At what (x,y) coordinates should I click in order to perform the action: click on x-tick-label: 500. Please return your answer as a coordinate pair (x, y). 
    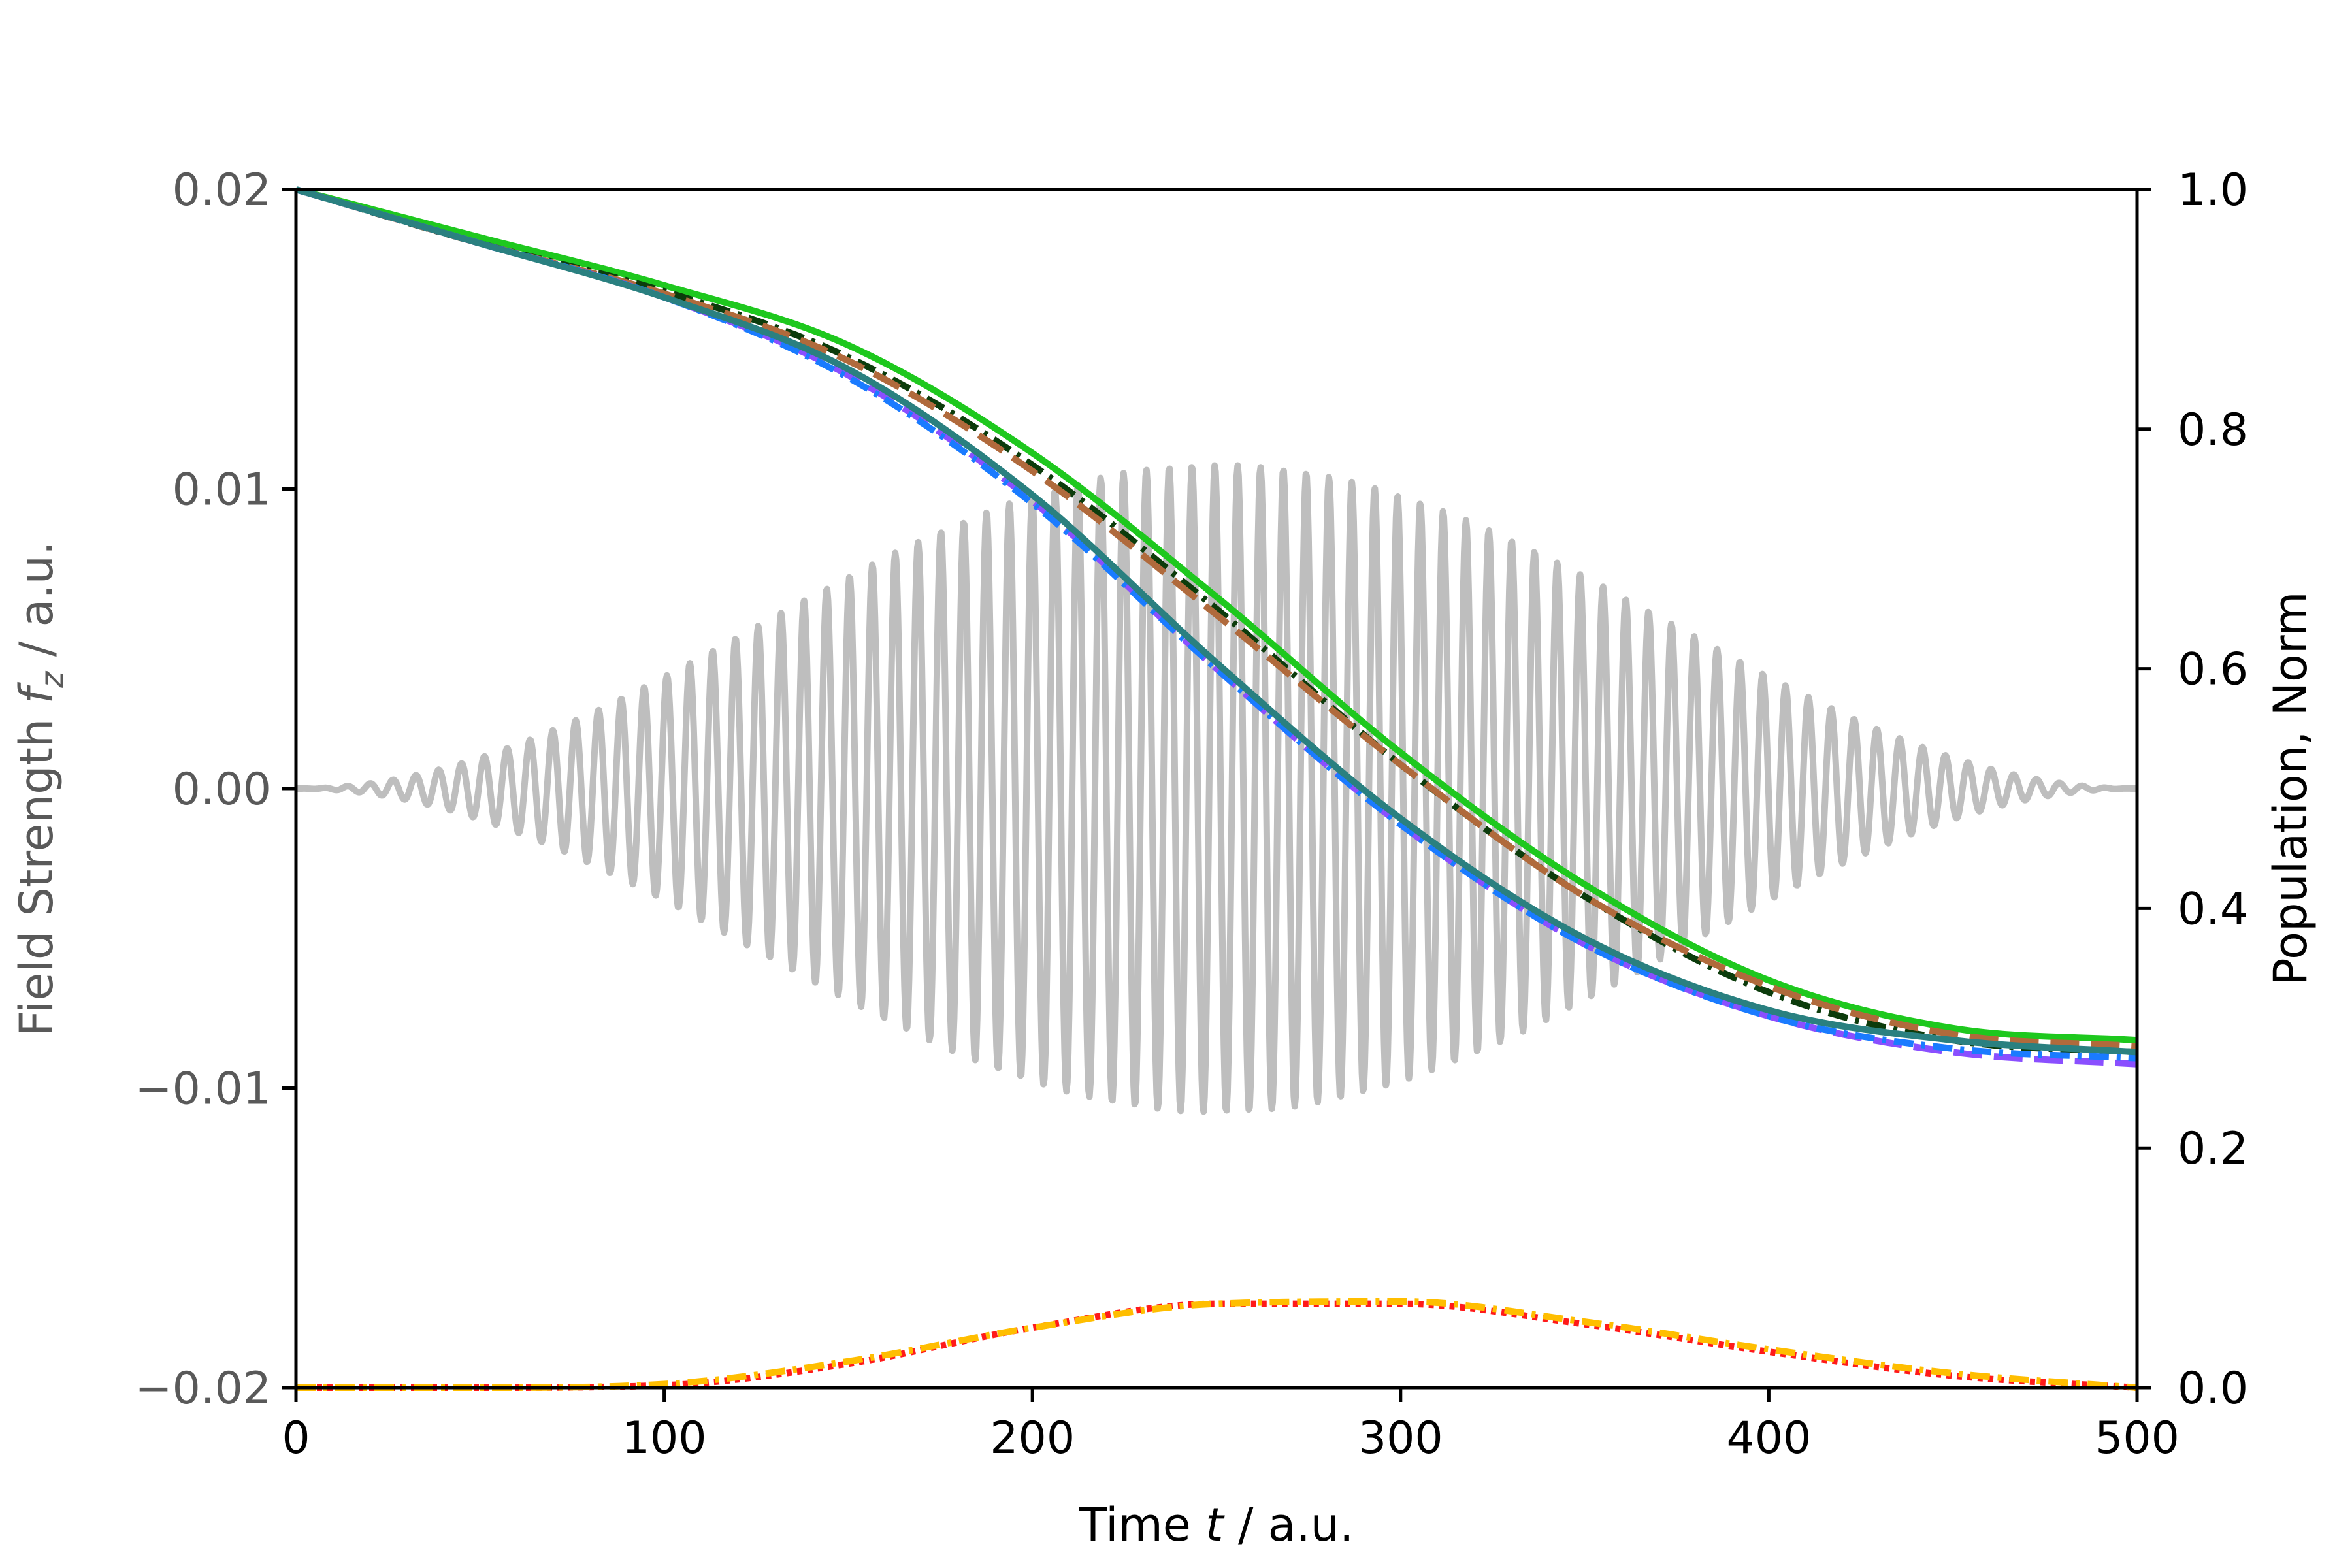
    Looking at the image, I should click on (2137, 1438).